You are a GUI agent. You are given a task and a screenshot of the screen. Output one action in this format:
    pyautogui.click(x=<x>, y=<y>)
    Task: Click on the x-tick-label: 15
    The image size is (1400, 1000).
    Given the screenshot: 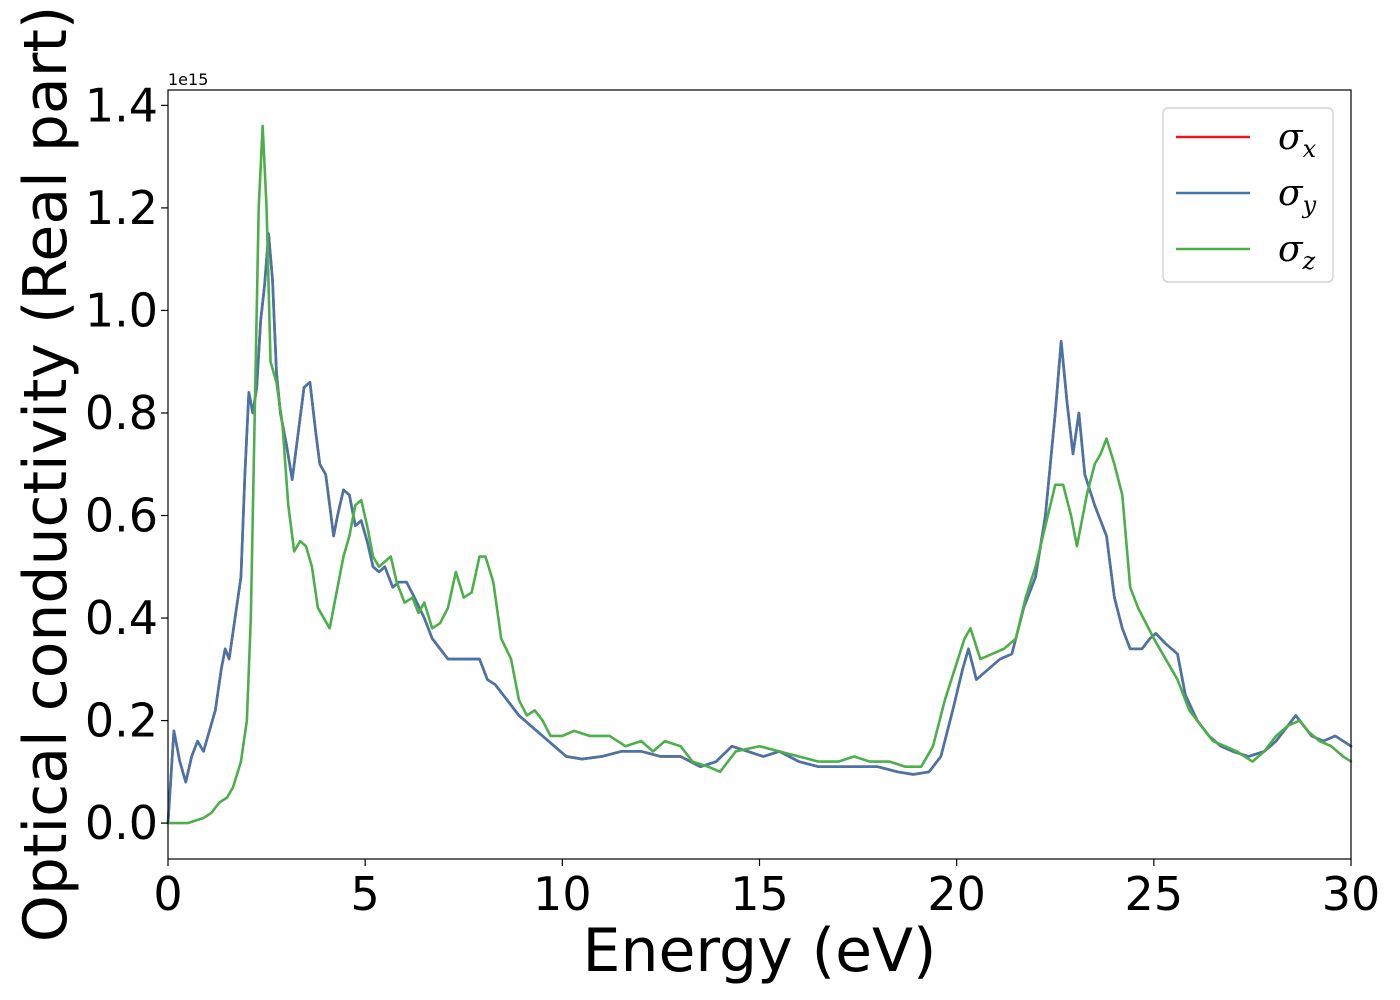 What is the action you would take?
    pyautogui.click(x=759, y=894)
    